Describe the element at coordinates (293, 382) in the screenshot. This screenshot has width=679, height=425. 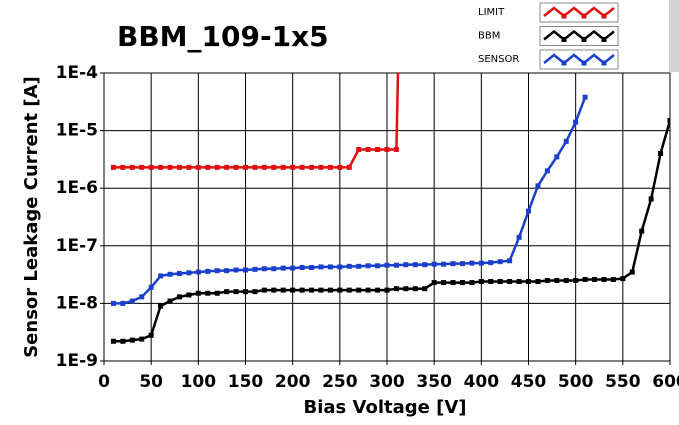
I see `x-tick-label: 200` at that location.